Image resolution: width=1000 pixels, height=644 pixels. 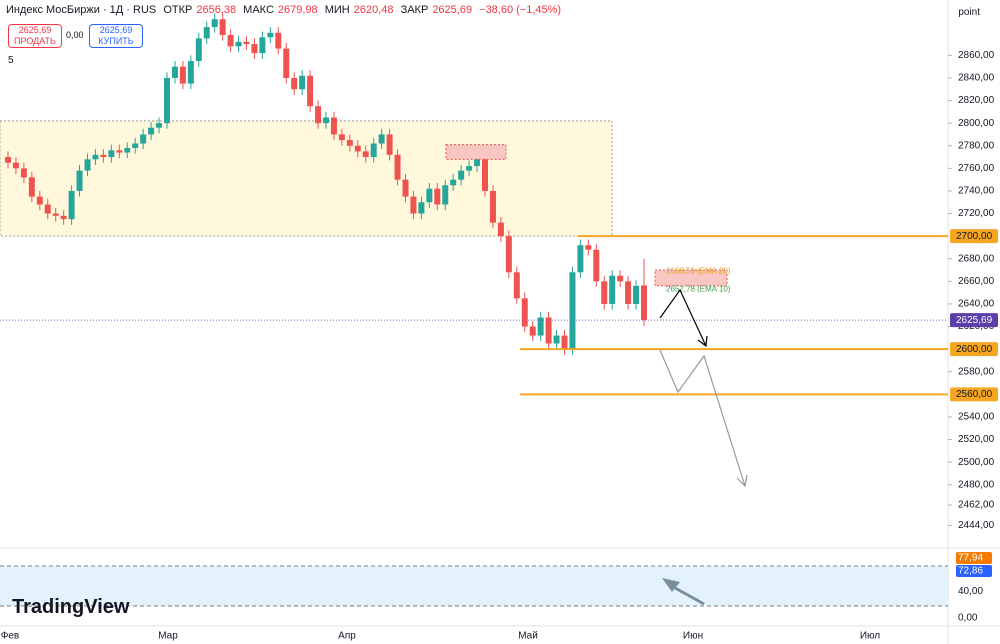 What do you see at coordinates (976, 525) in the screenshot?
I see `y-tick-label: 2444,00` at bounding box center [976, 525].